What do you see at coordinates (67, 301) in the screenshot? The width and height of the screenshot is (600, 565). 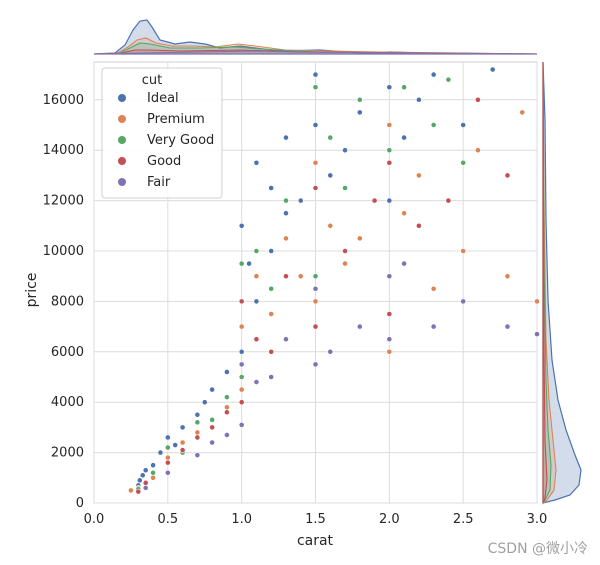 I see `y-tick-label: 8000` at bounding box center [67, 301].